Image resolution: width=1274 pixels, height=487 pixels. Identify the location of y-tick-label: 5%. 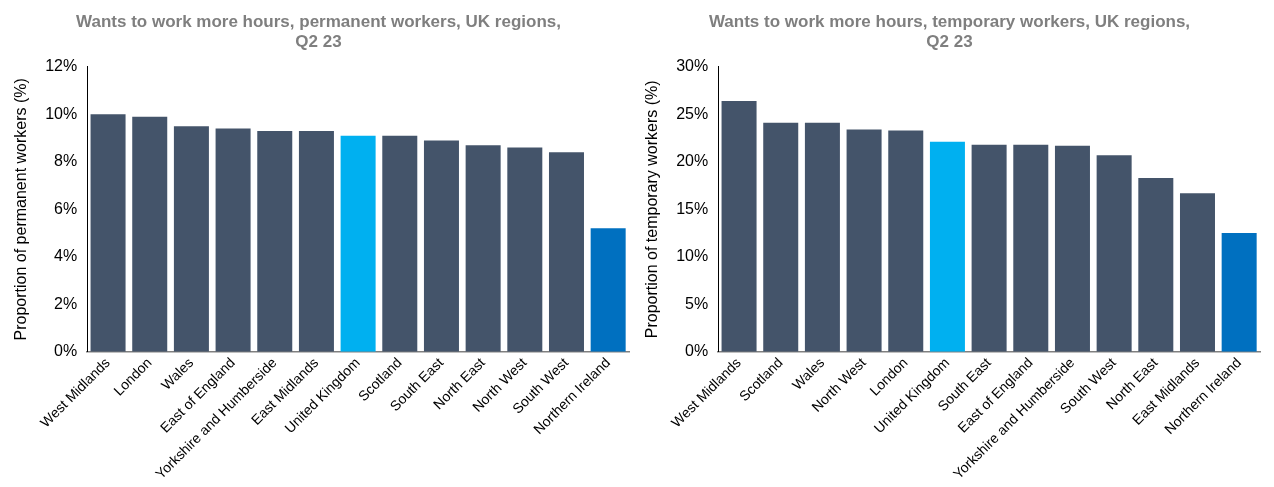
(697, 303).